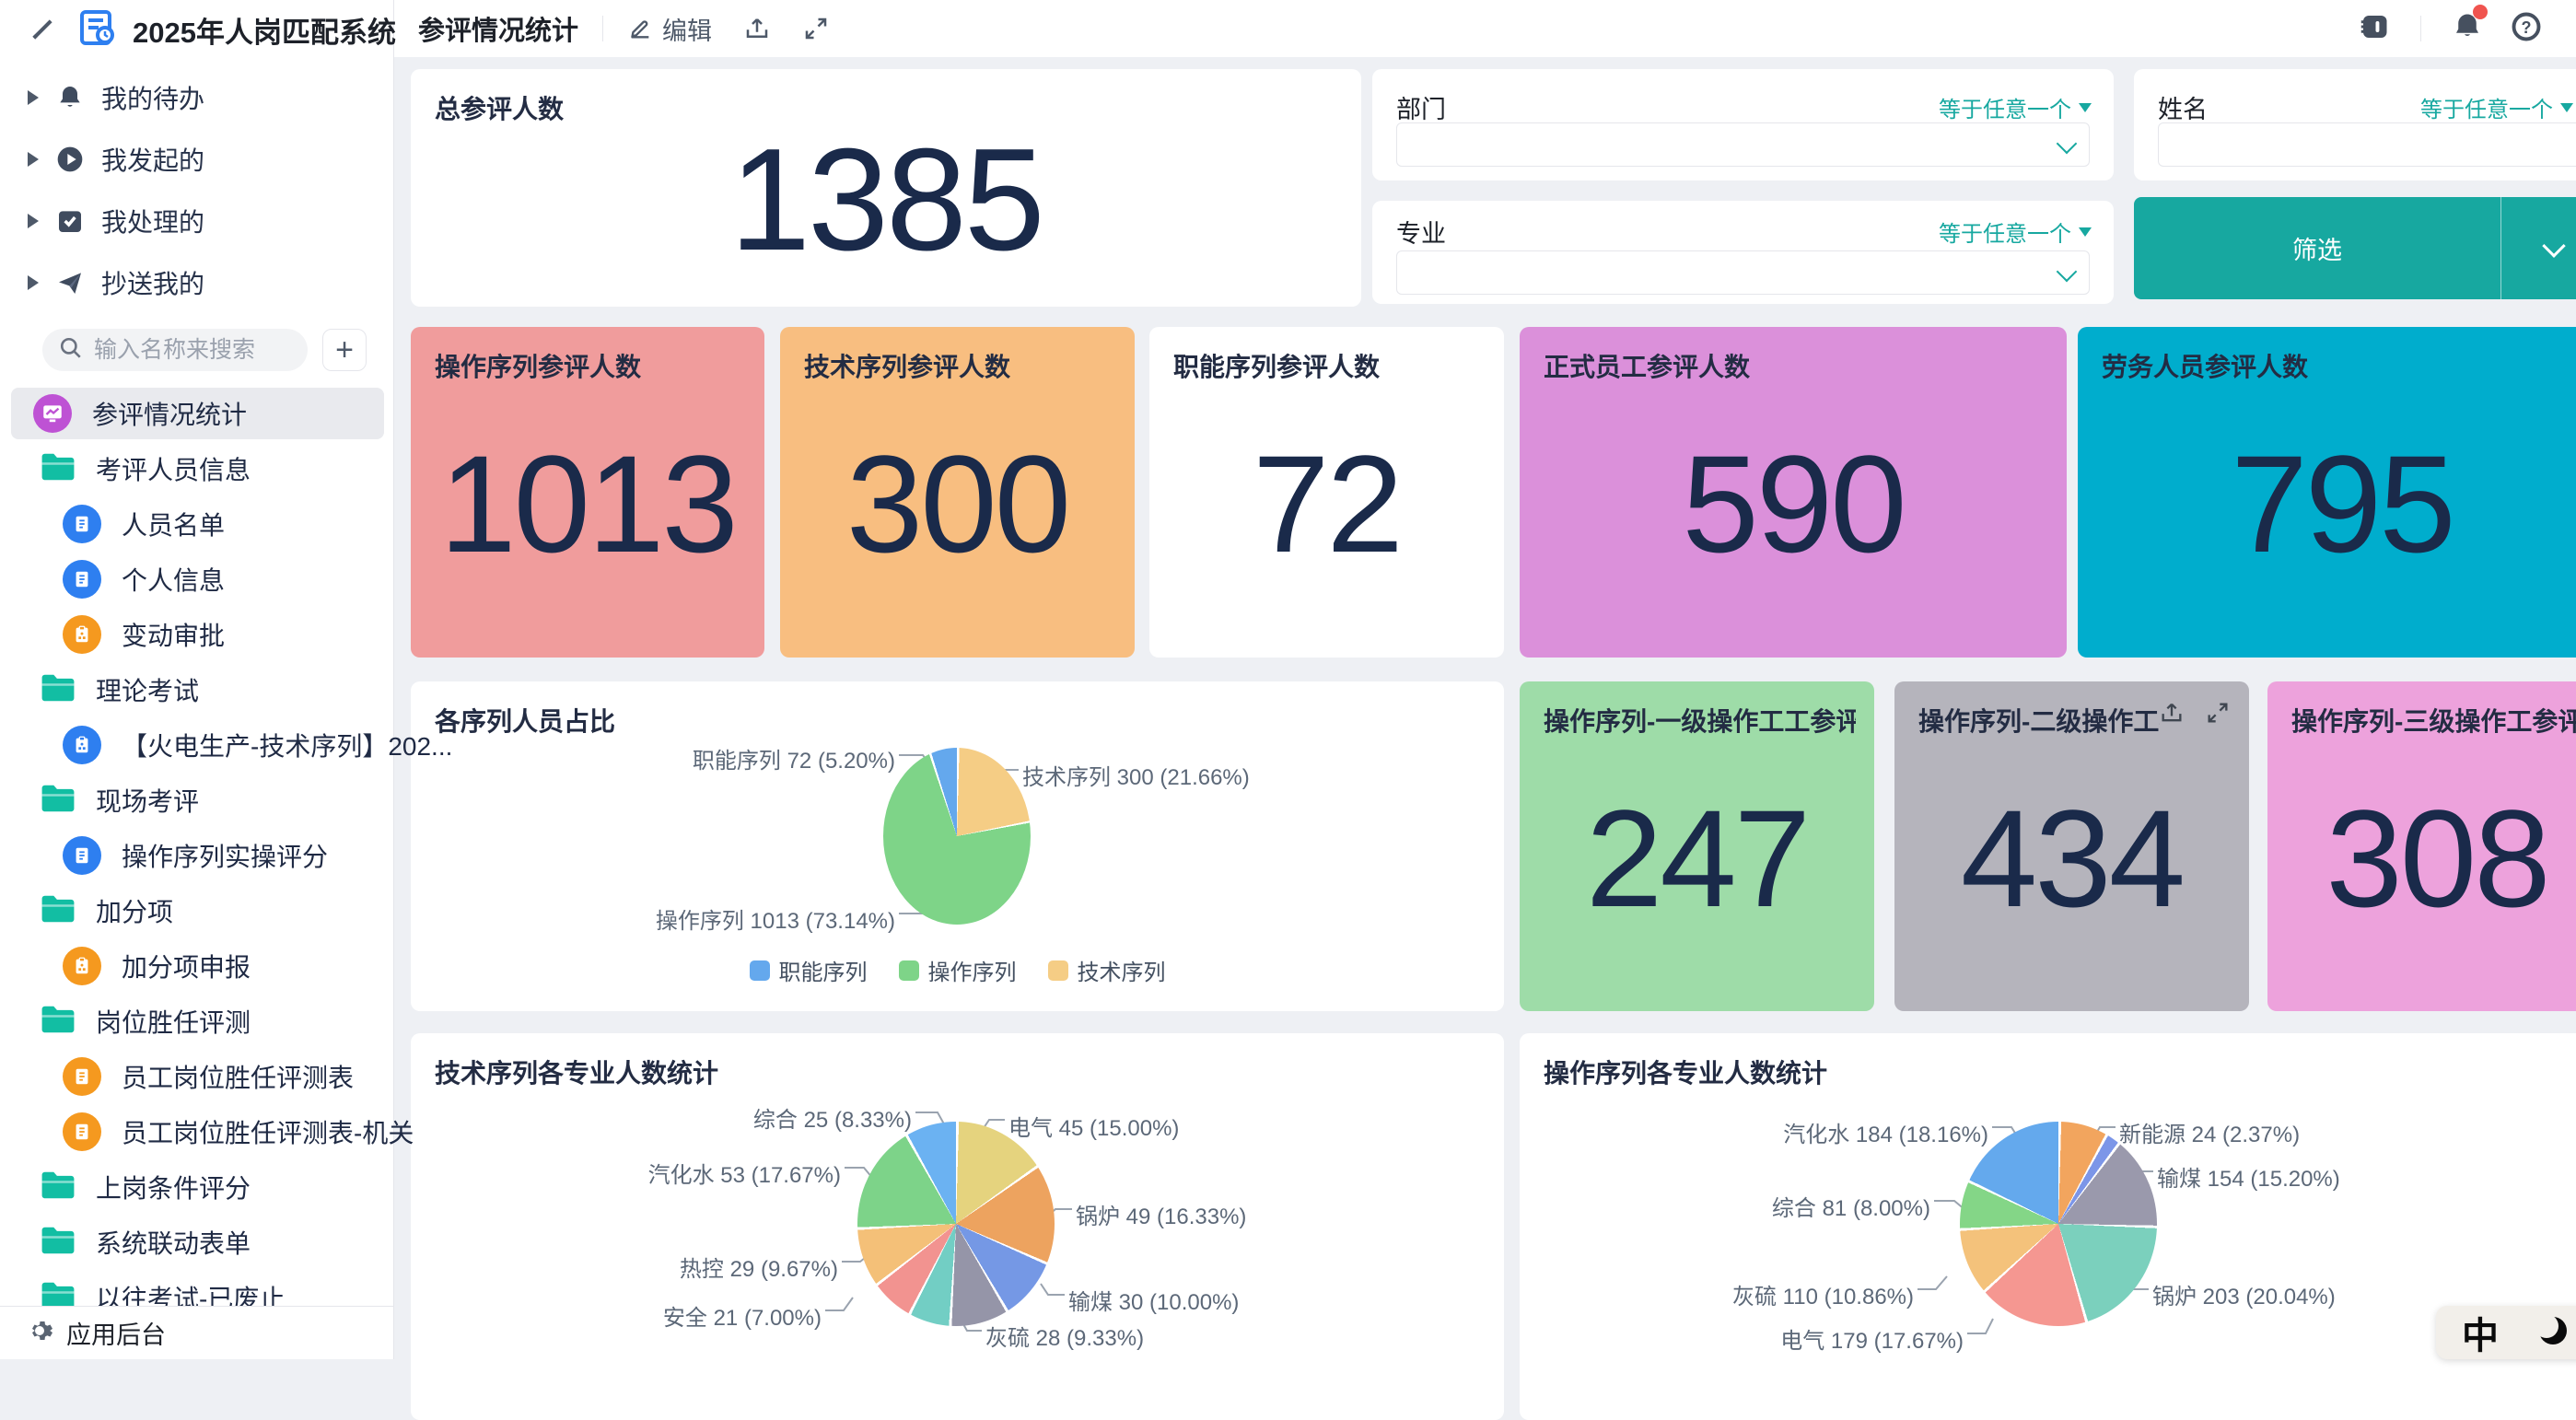  Describe the element at coordinates (808, 970) in the screenshot. I see `legend-item: 职能序列` at that location.